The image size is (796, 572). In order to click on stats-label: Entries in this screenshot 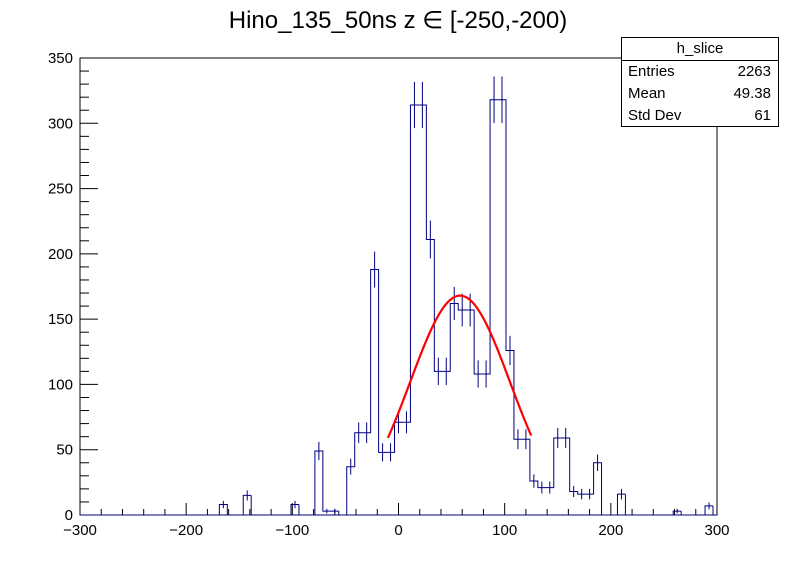, I will do `click(651, 71)`.